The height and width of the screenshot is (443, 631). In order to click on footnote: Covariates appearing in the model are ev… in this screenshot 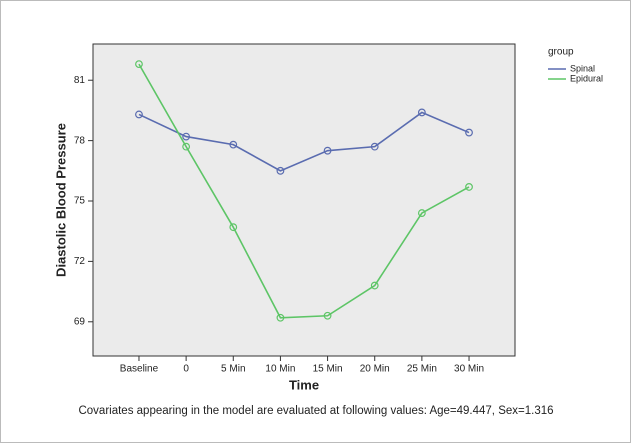, I will do `click(315, 411)`.